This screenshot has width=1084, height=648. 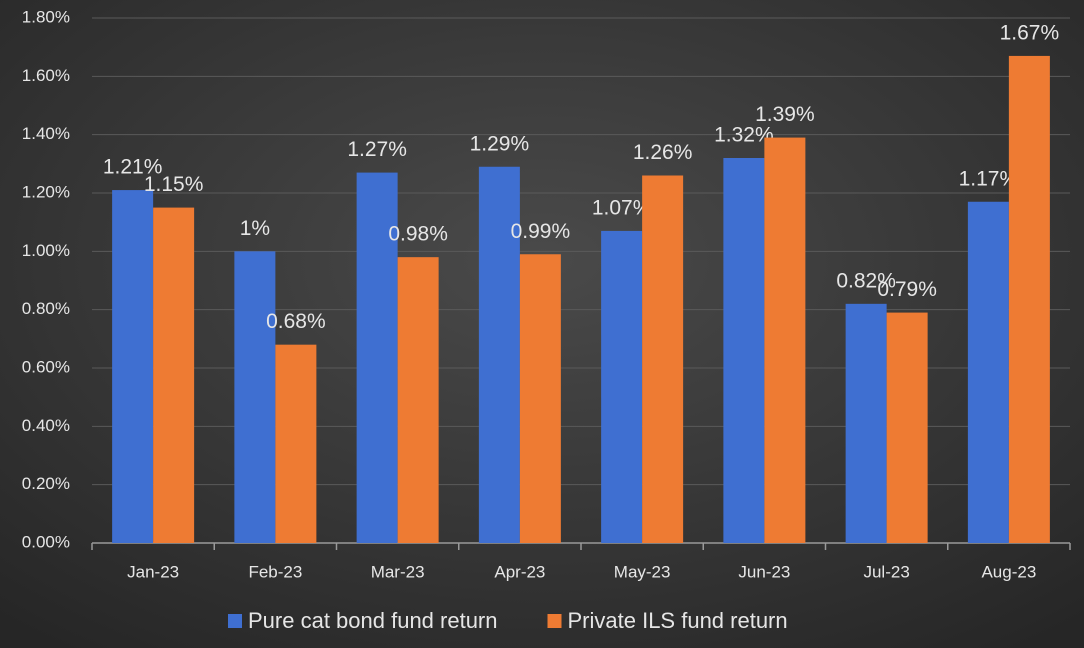 What do you see at coordinates (46, 483) in the screenshot?
I see `y-tick-label: 0.20%` at bounding box center [46, 483].